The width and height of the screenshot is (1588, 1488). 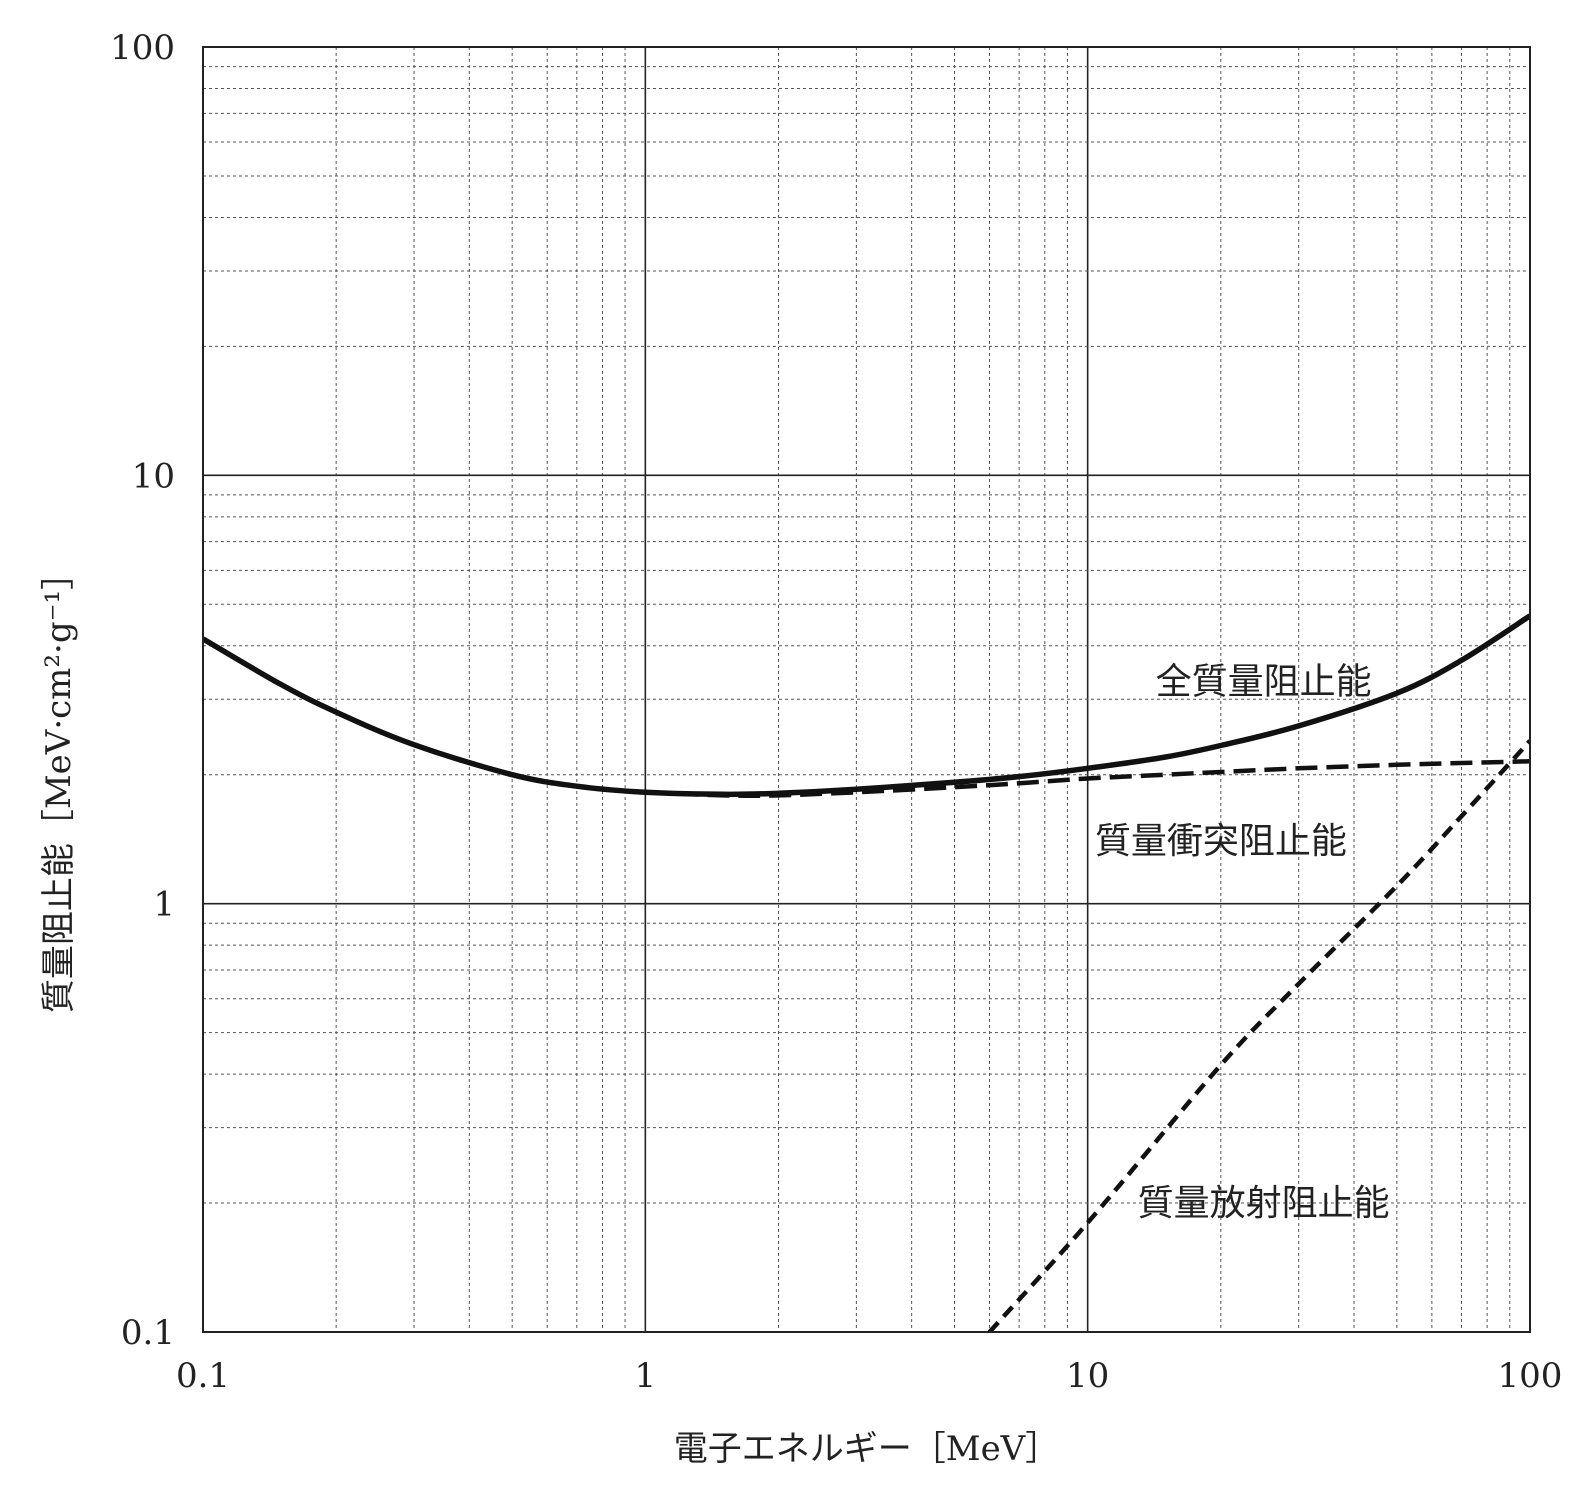 I want to click on y-tick-label: 10, so click(x=153, y=476).